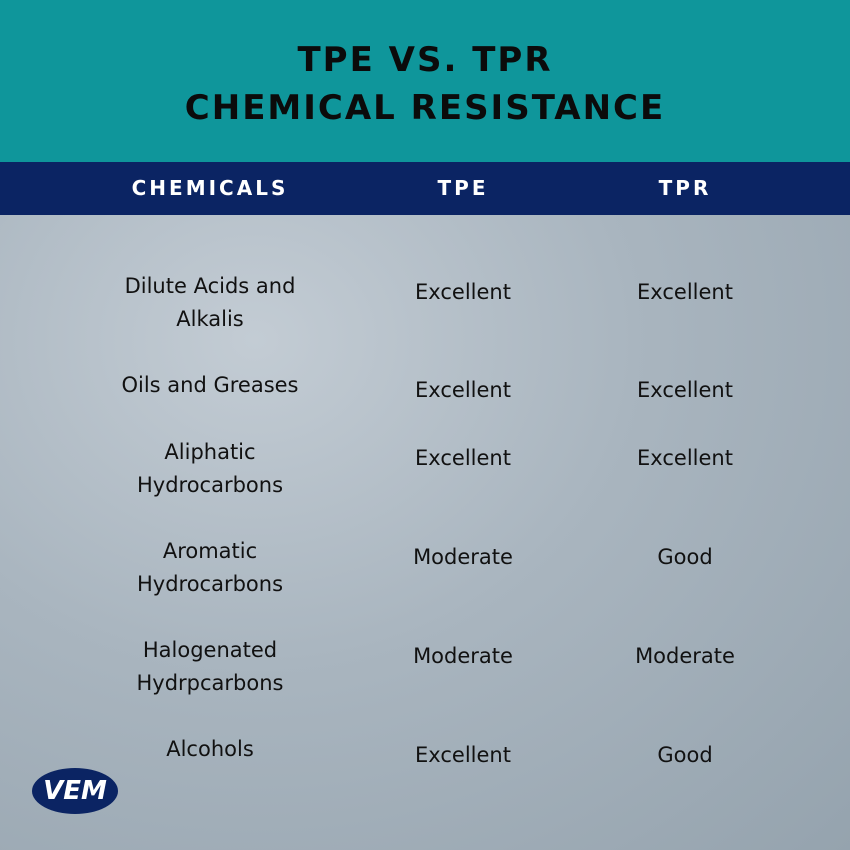 The height and width of the screenshot is (850, 850). Describe the element at coordinates (210, 749) in the screenshot. I see `chemical-name: Alcohols` at that location.